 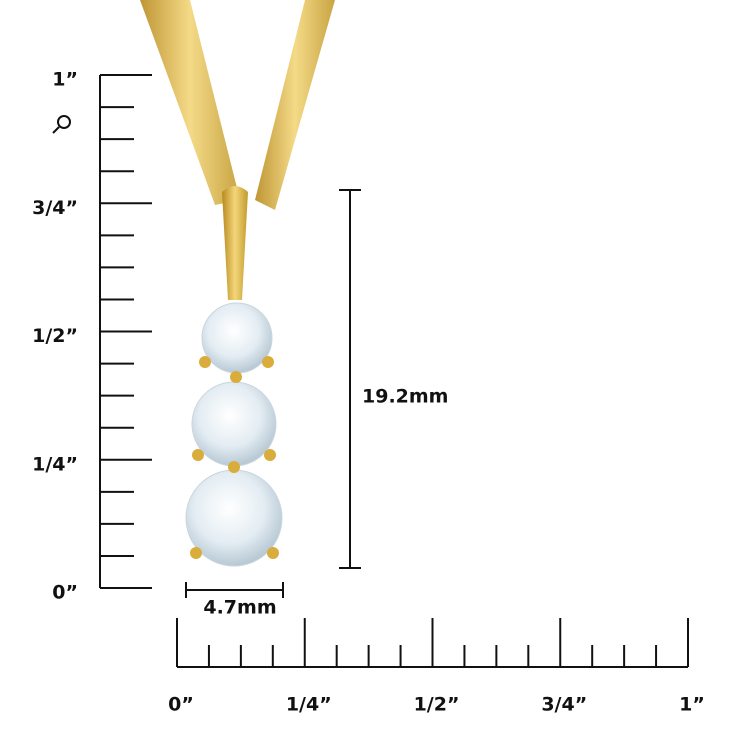 I want to click on height-dimension: 19.2mm, so click(x=393, y=379).